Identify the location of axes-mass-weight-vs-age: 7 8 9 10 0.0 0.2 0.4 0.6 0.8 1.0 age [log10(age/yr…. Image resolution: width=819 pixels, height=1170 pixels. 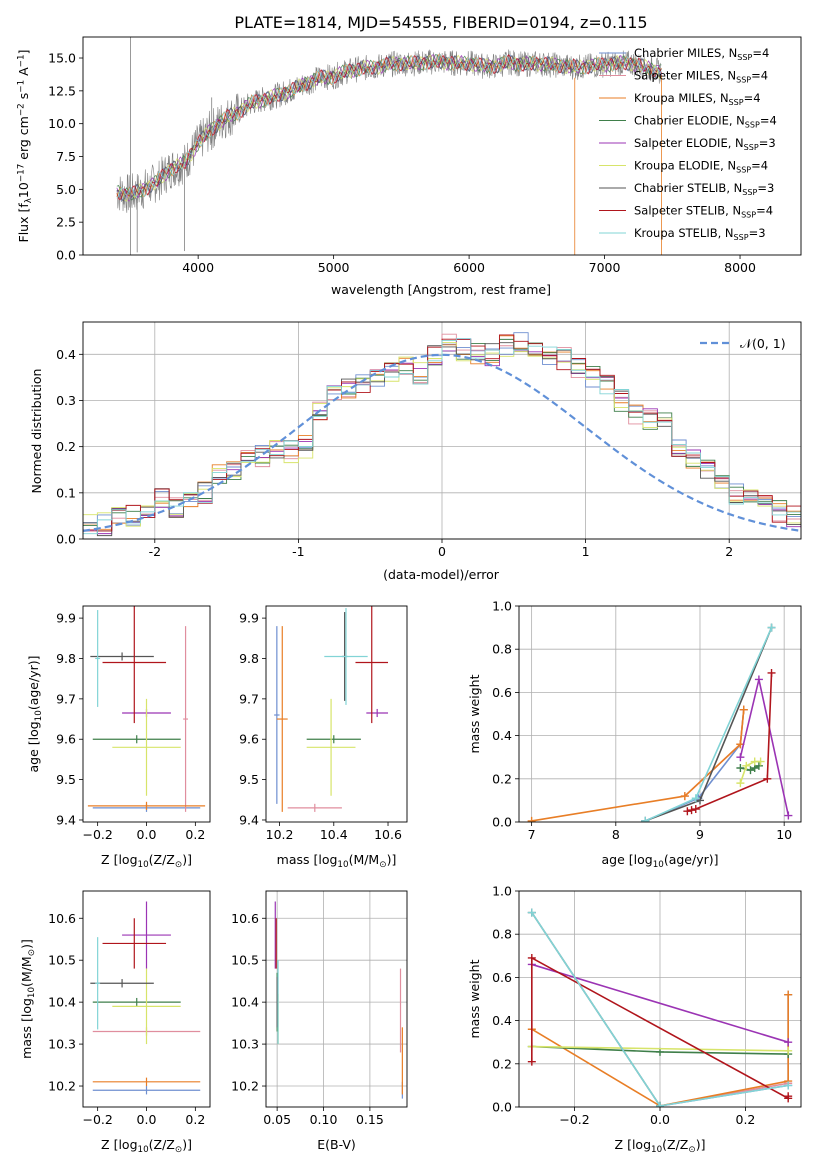
(634, 734).